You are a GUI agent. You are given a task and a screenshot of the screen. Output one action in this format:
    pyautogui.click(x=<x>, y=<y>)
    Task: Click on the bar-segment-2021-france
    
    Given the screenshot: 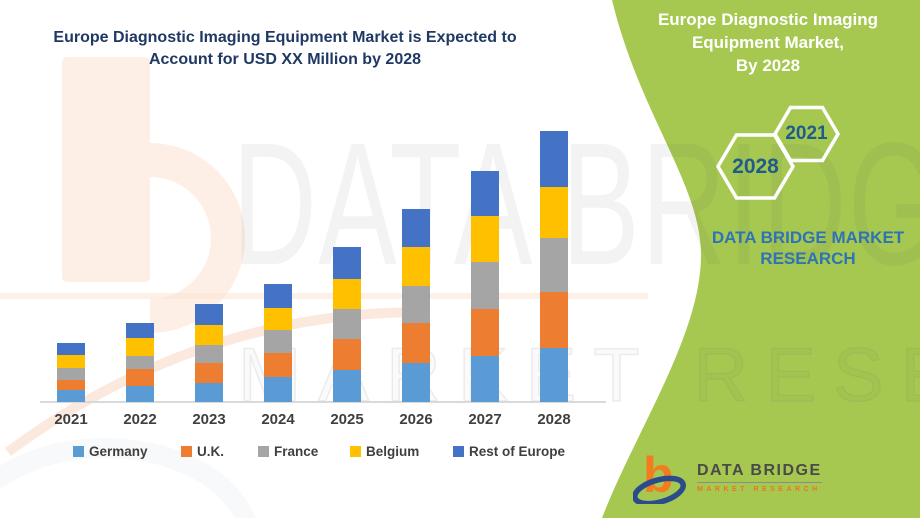 What is the action you would take?
    pyautogui.click(x=71, y=374)
    